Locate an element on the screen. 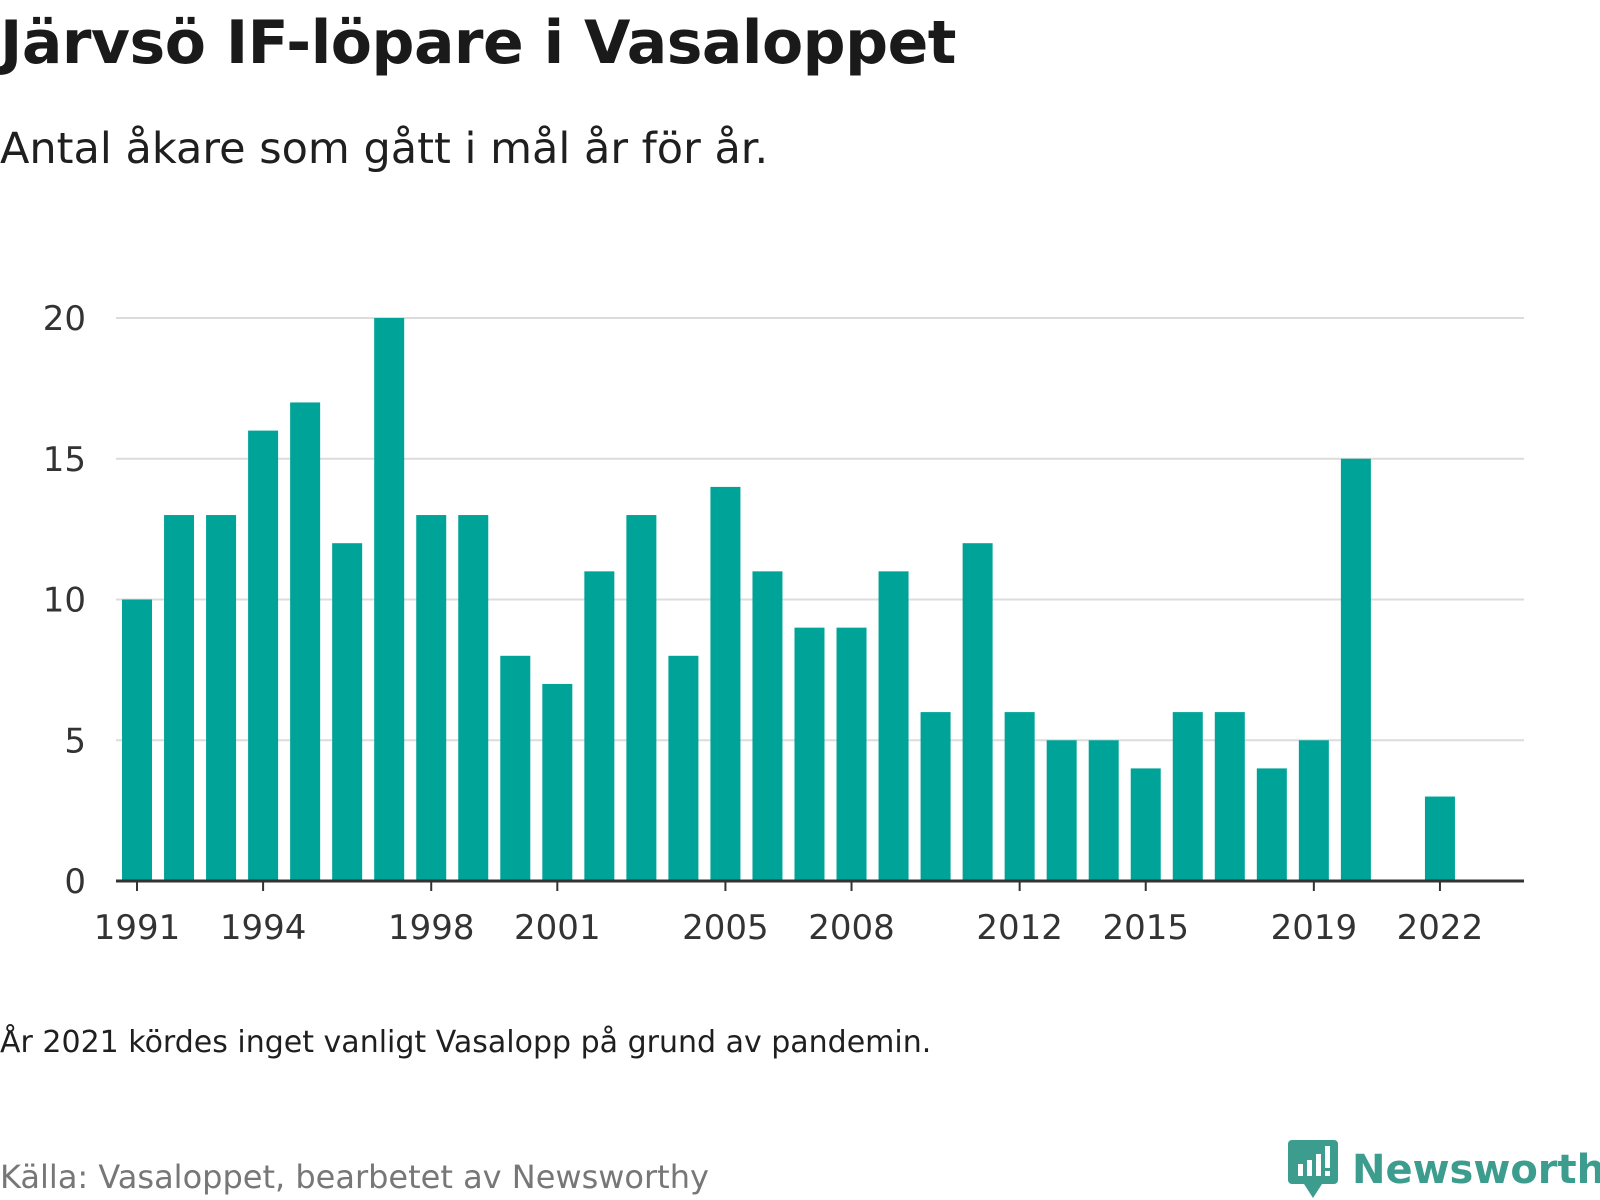 The height and width of the screenshot is (1200, 1600). bar-2002 is located at coordinates (599, 726).